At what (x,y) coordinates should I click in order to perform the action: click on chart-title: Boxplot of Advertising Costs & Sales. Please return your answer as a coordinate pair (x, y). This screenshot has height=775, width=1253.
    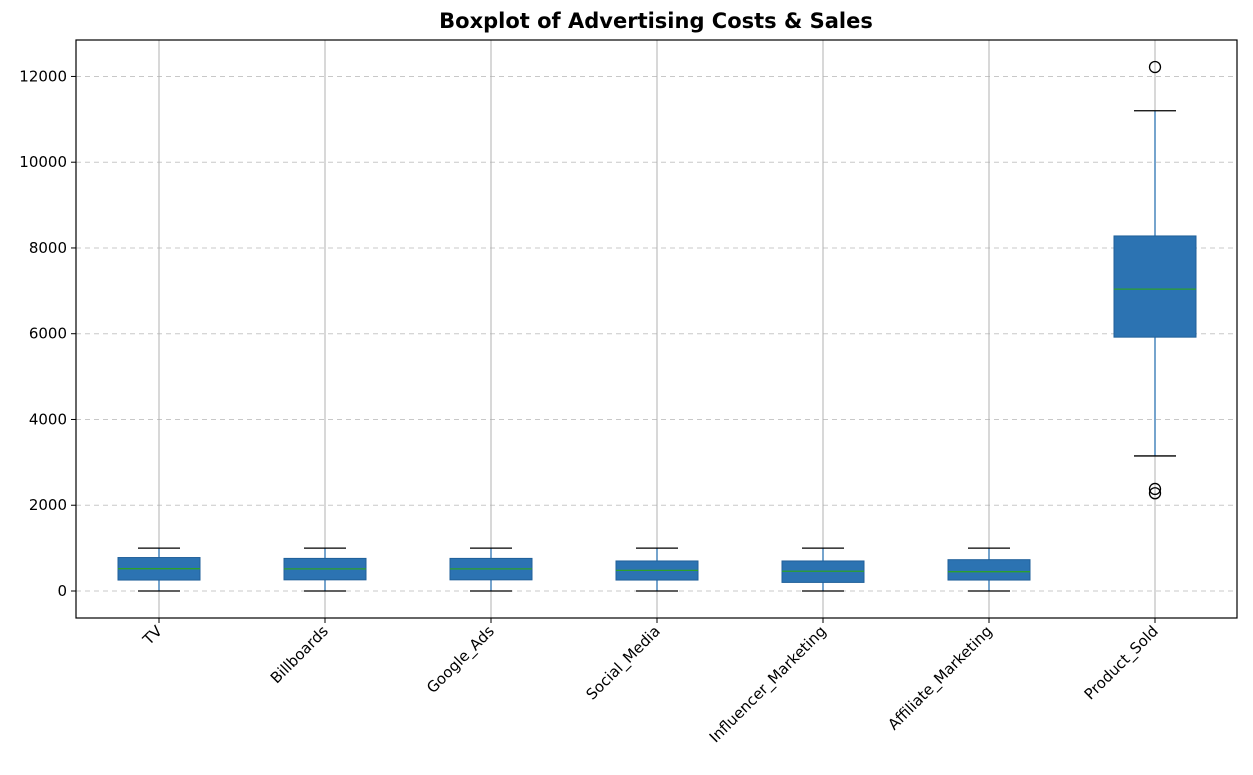
    Looking at the image, I should click on (656, 21).